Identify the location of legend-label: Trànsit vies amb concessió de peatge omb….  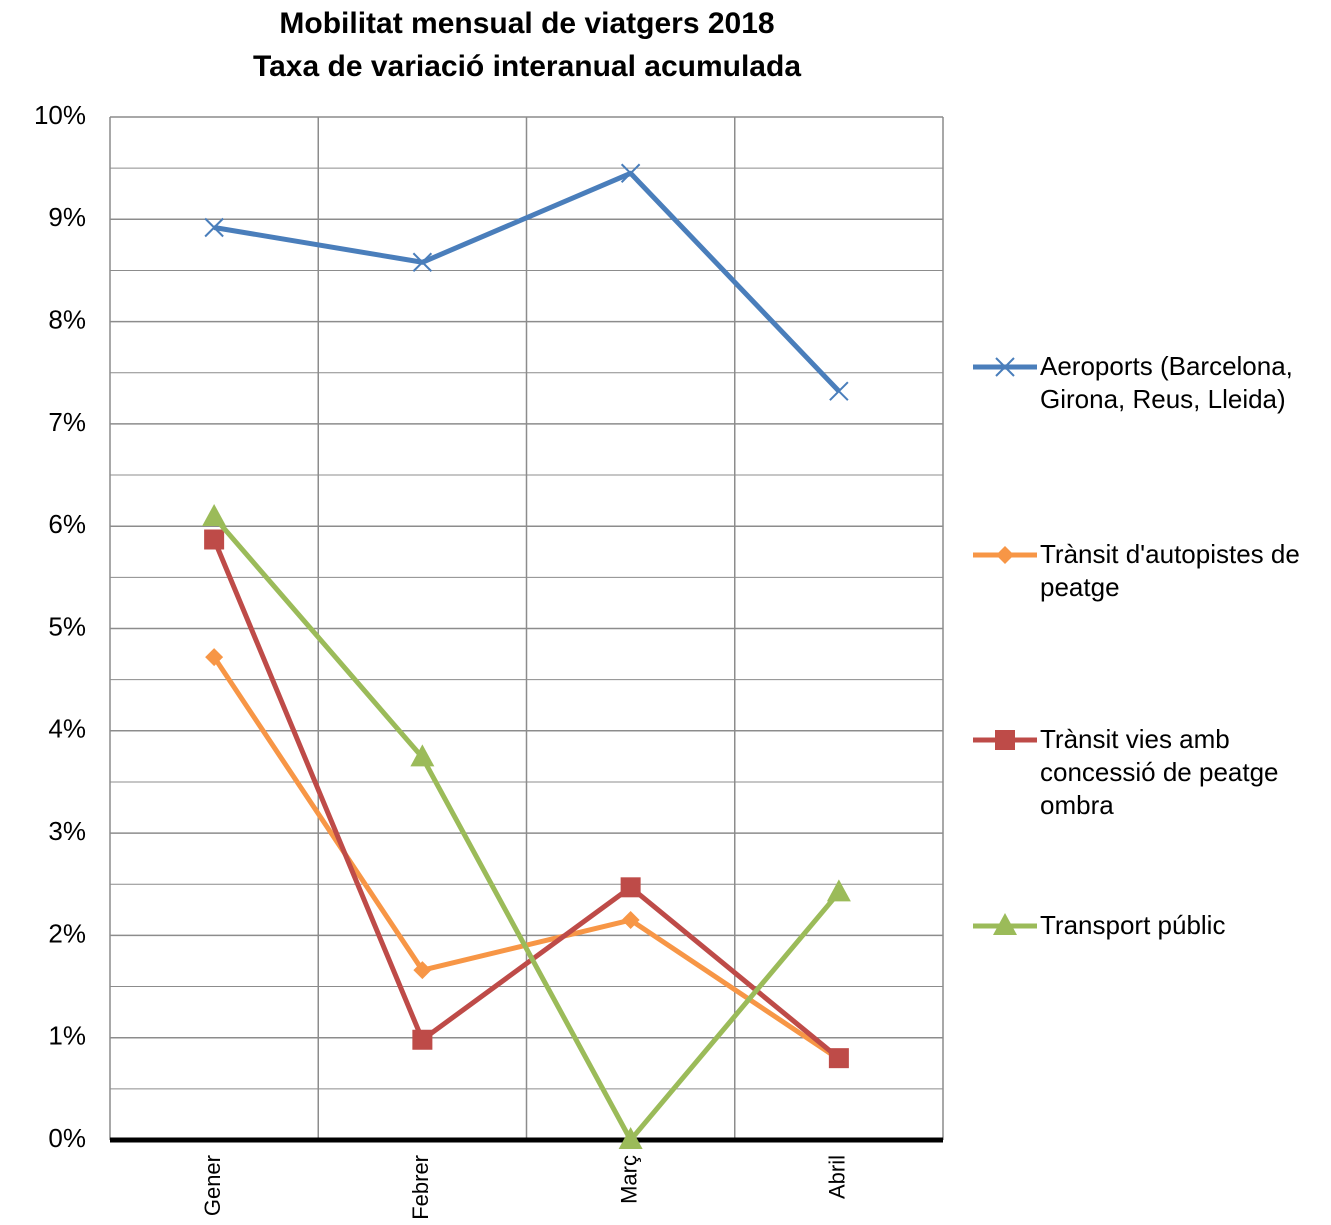
(1159, 772).